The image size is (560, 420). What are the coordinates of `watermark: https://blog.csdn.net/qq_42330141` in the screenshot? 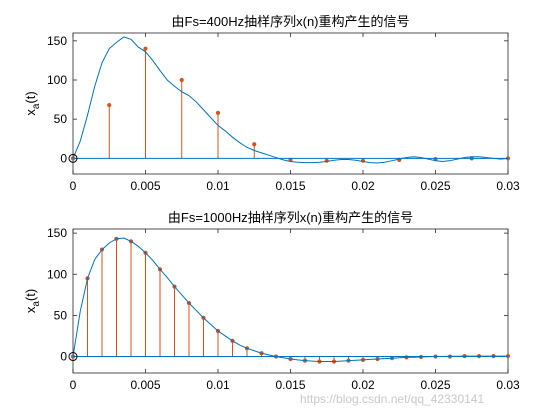 It's located at (392, 399).